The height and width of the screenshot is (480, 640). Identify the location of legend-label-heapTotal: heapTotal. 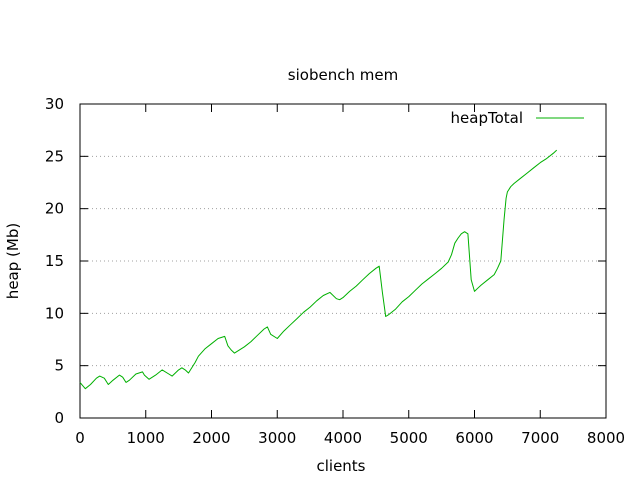
(487, 118).